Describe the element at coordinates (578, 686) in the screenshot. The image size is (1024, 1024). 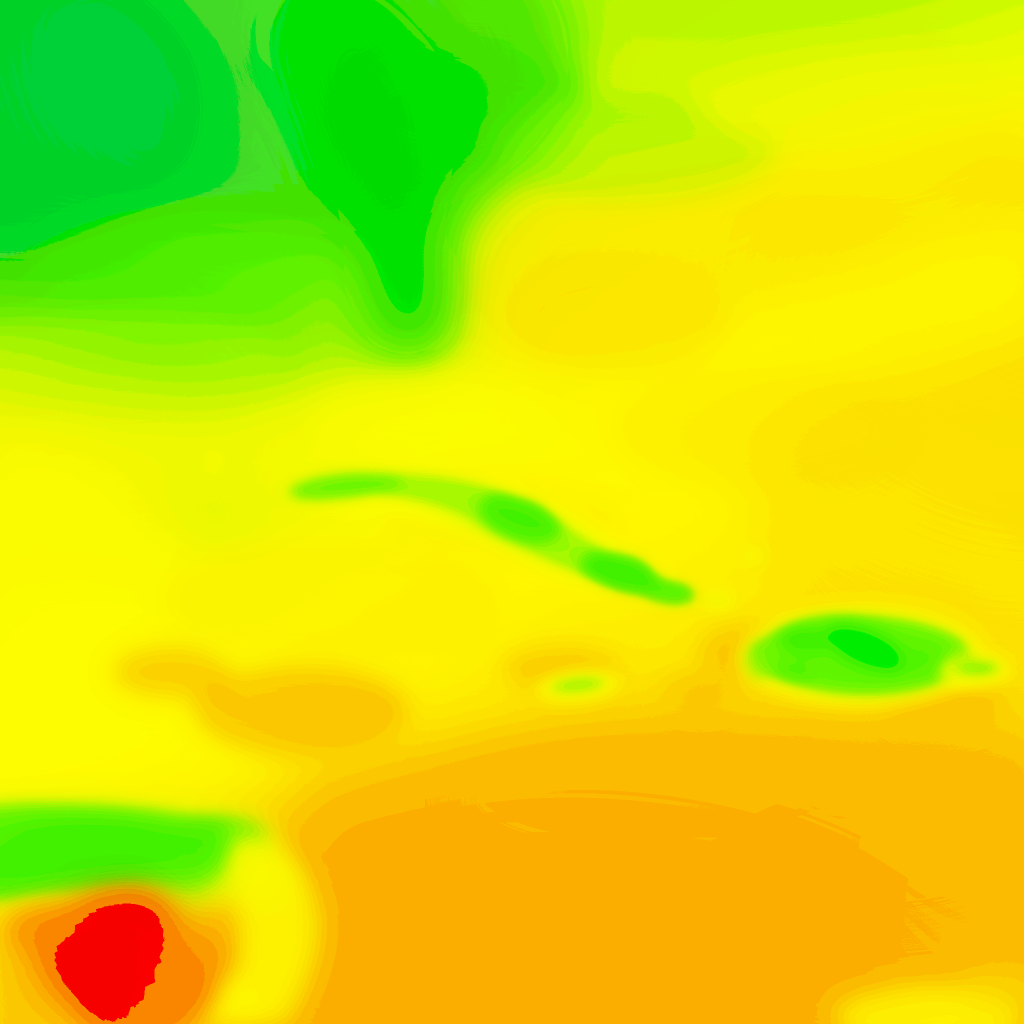
I see `jamaica-island` at that location.